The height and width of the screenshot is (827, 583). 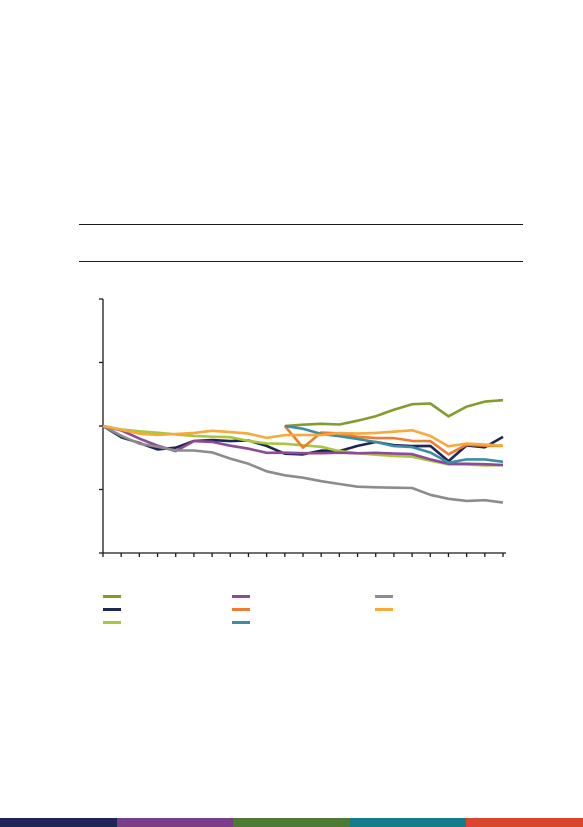 I want to click on chart-series, so click(x=303, y=451).